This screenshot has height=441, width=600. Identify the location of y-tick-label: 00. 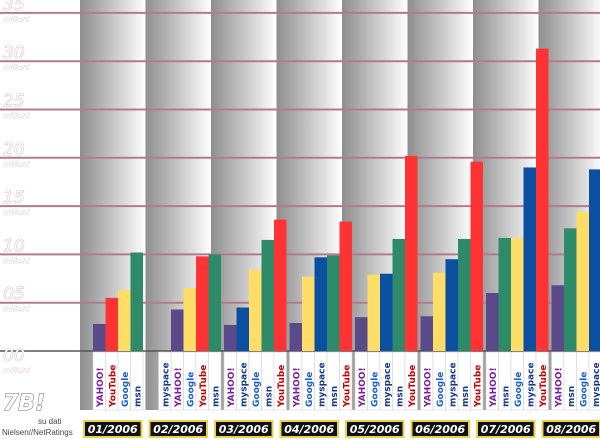
(14, 356).